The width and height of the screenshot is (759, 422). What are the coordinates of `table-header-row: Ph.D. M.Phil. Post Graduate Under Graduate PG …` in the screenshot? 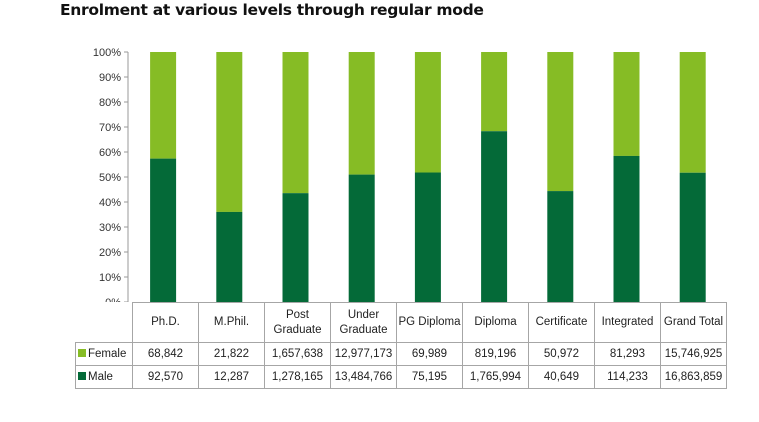 It's located at (401, 322).